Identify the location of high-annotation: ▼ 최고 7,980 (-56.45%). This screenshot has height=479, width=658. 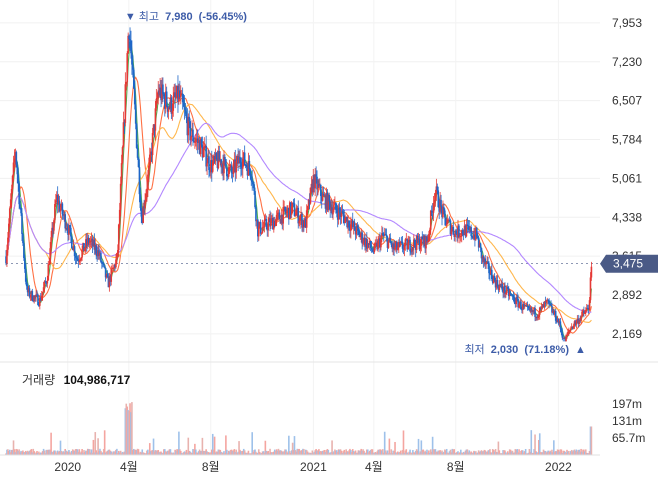
(186, 16).